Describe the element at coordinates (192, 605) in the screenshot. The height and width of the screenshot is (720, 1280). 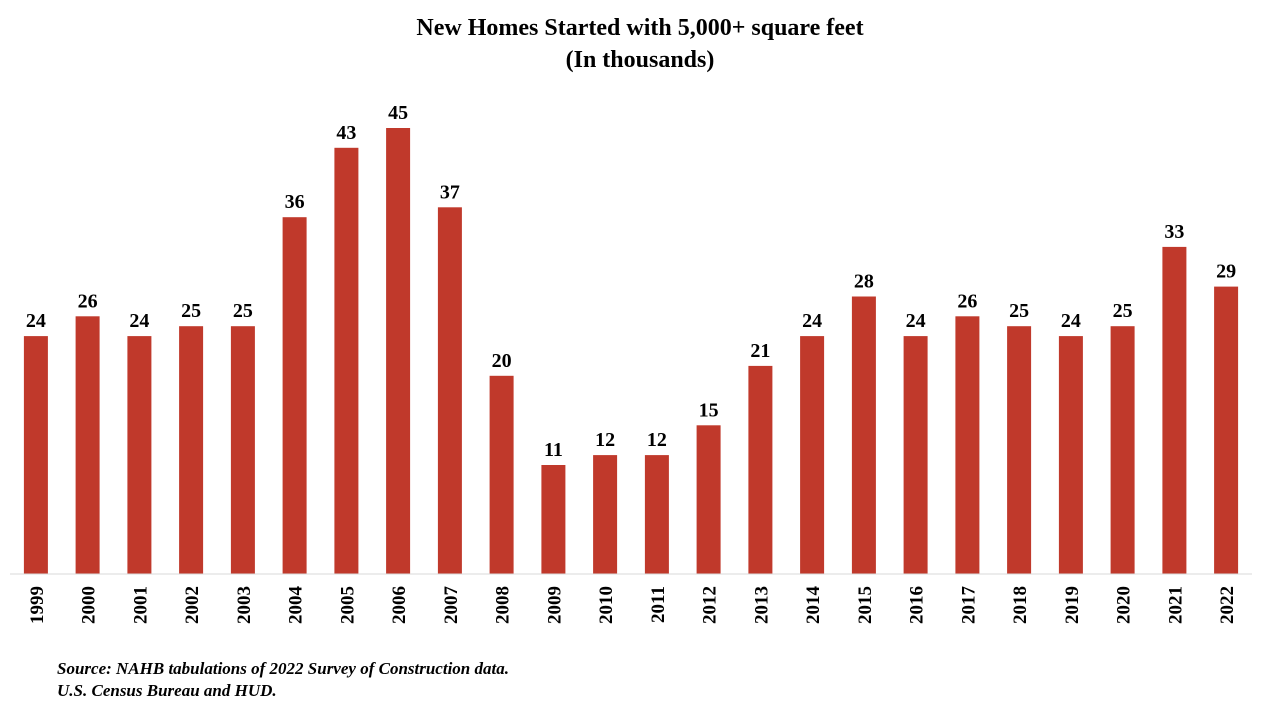
I see `x-tick-label-2002: 2002` at that location.